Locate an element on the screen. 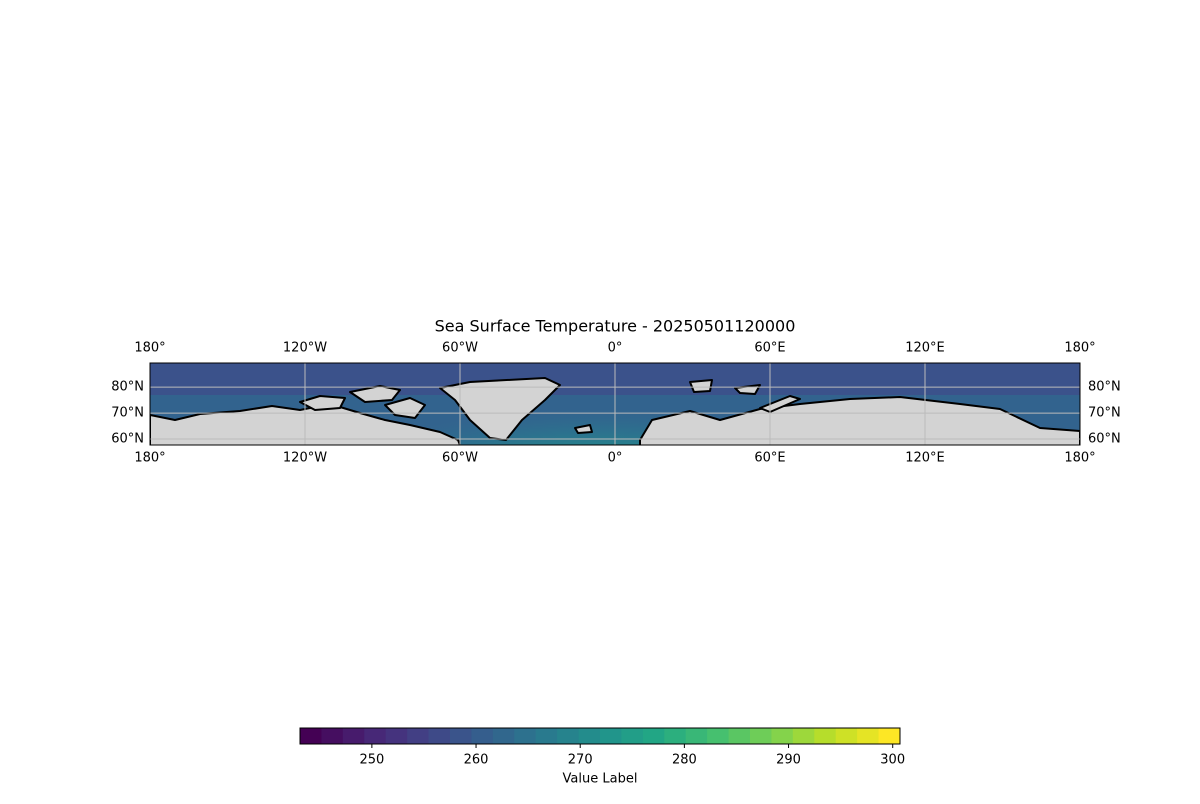  x-tick-label-bottom: 60°W is located at coordinates (460, 458).